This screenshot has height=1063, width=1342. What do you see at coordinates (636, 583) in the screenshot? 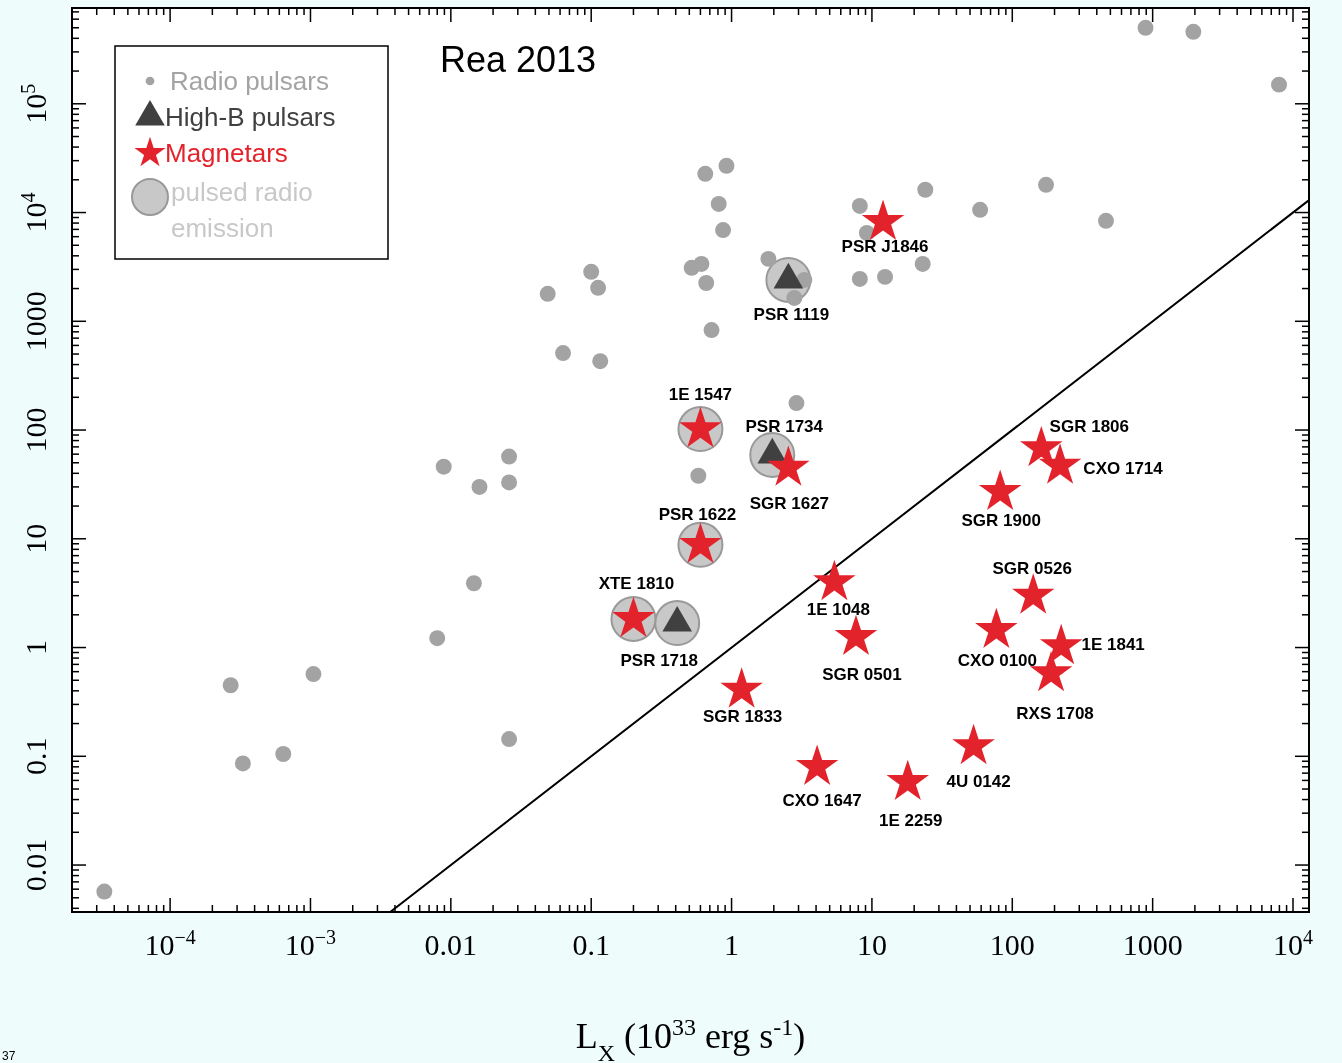
I see `annotation: XTE 1810` at bounding box center [636, 583].